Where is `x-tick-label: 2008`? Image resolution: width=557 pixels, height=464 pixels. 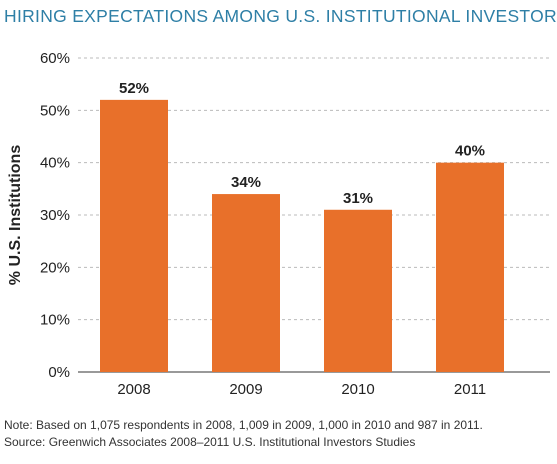 x-tick-label: 2008 is located at coordinates (133, 389).